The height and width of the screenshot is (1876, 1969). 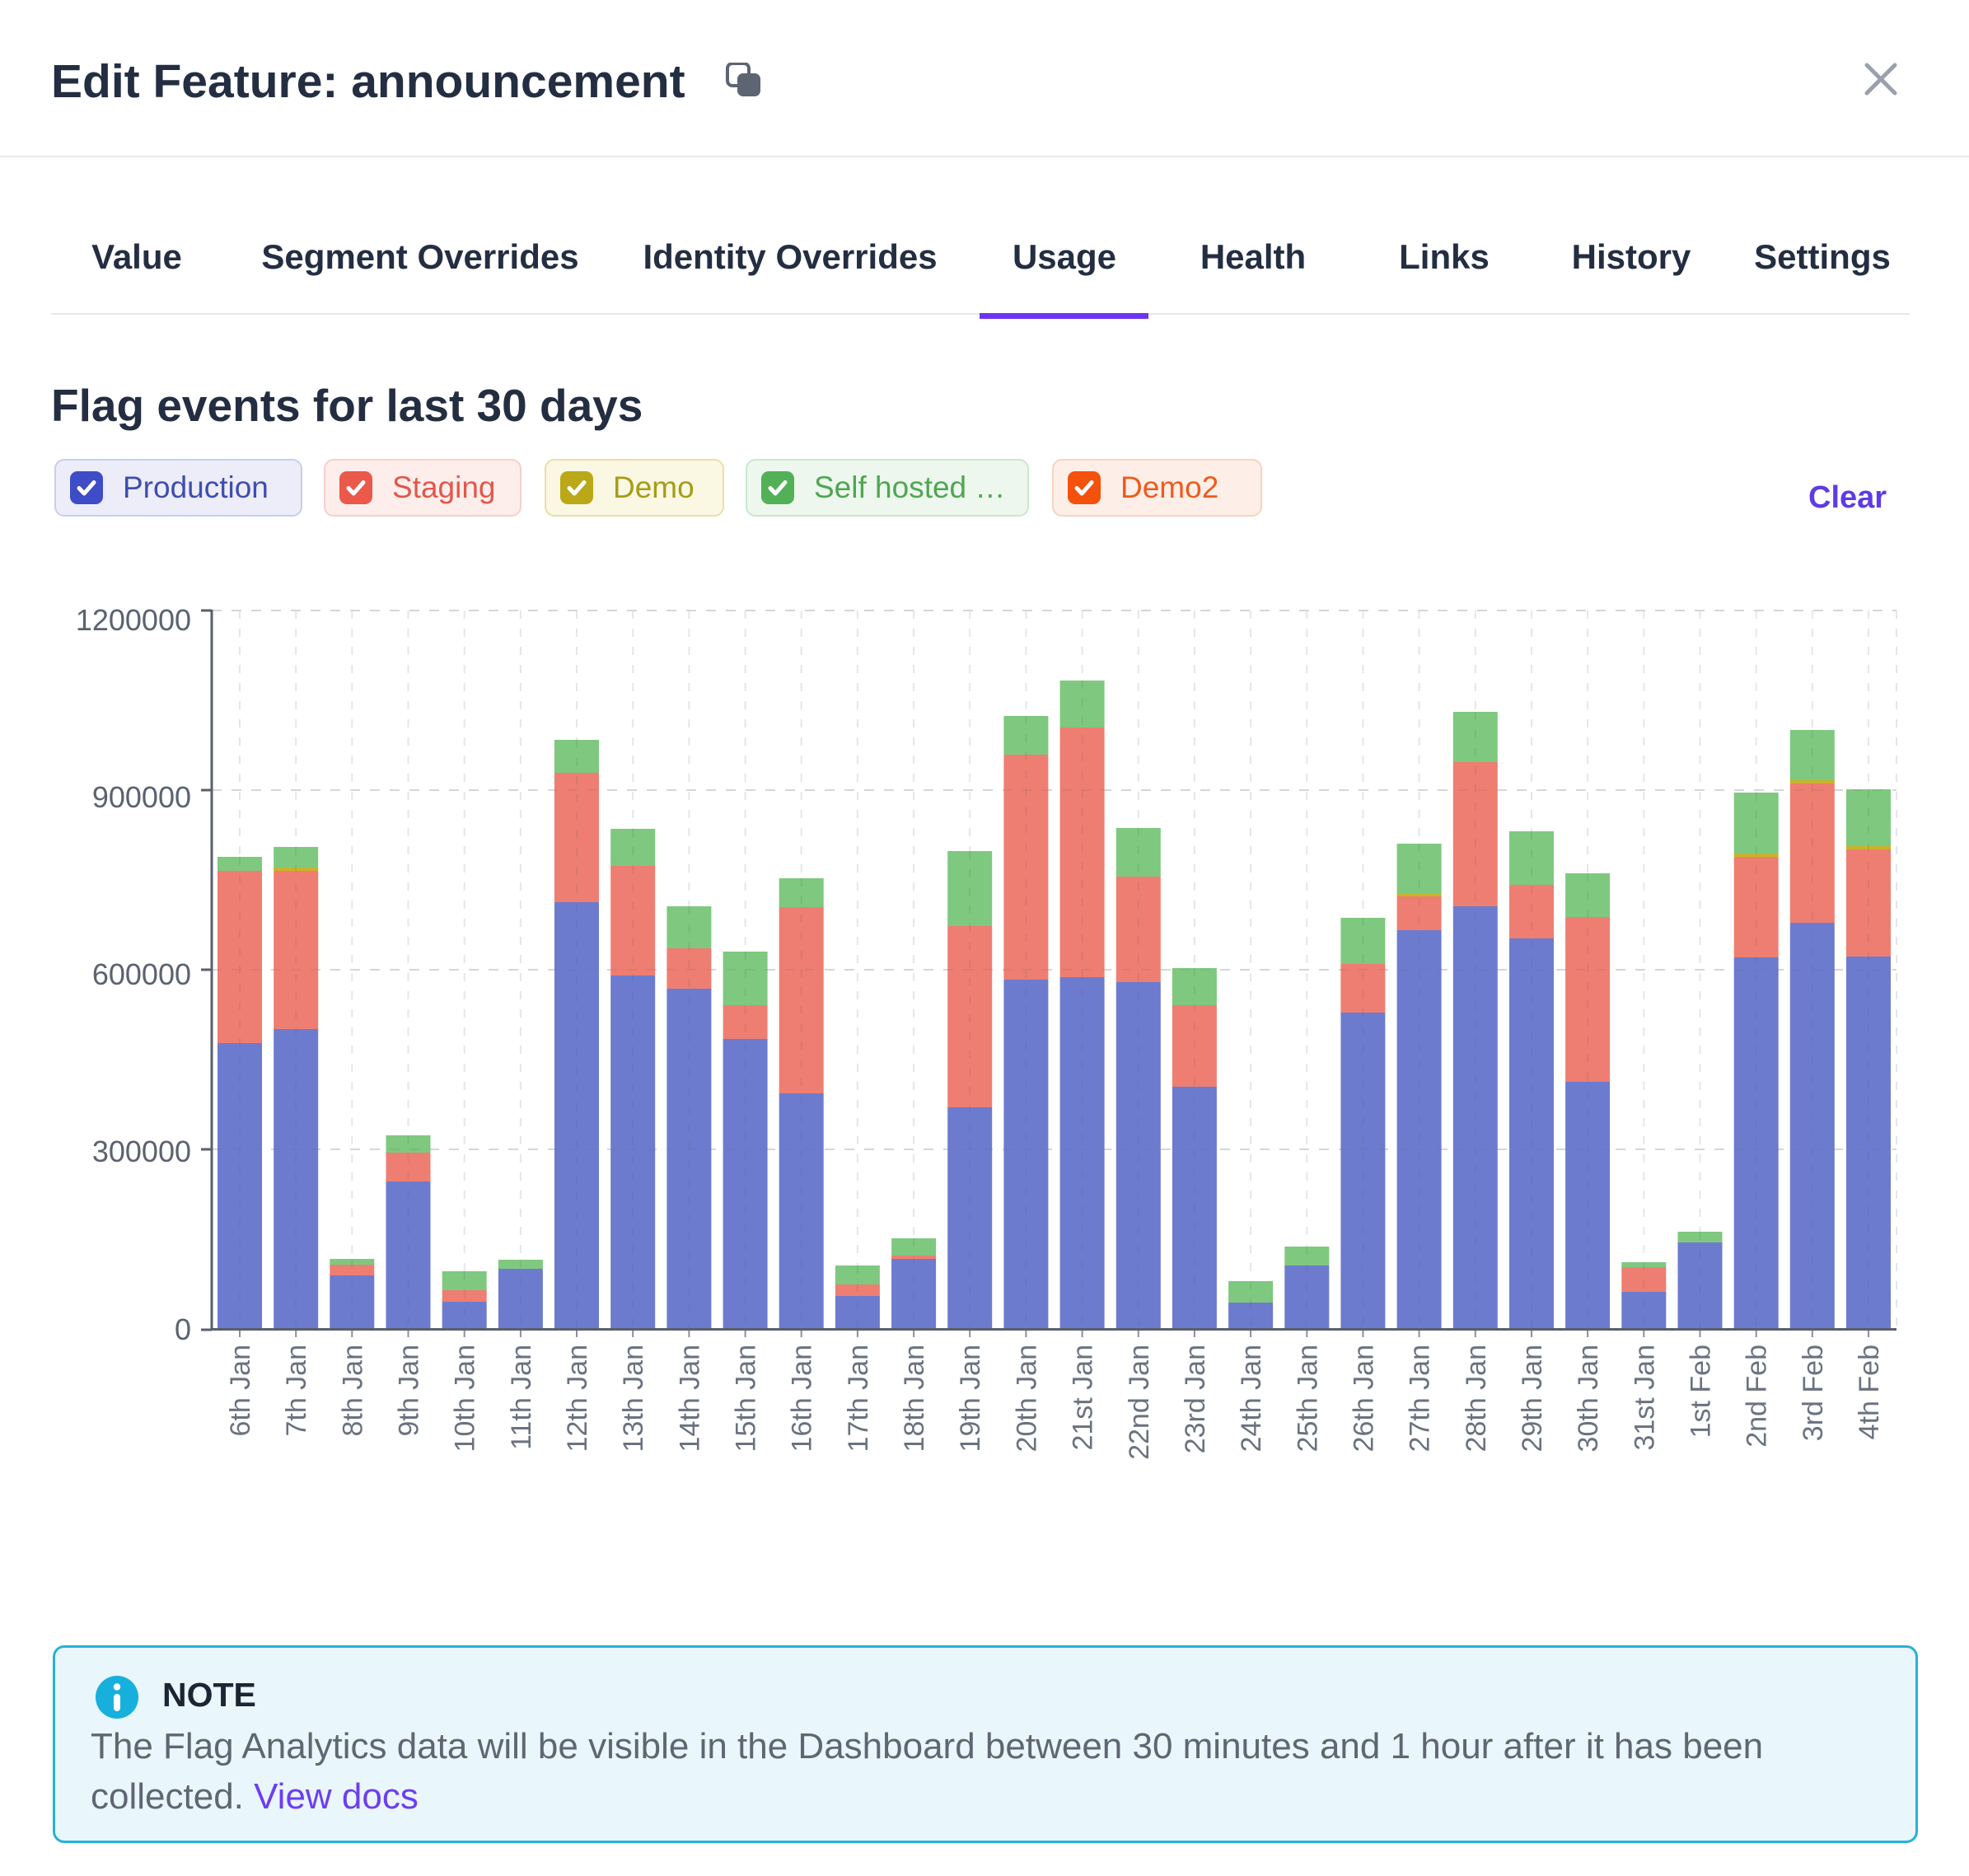 What do you see at coordinates (633, 1398) in the screenshot?
I see `svg-text: 13th Jan` at bounding box center [633, 1398].